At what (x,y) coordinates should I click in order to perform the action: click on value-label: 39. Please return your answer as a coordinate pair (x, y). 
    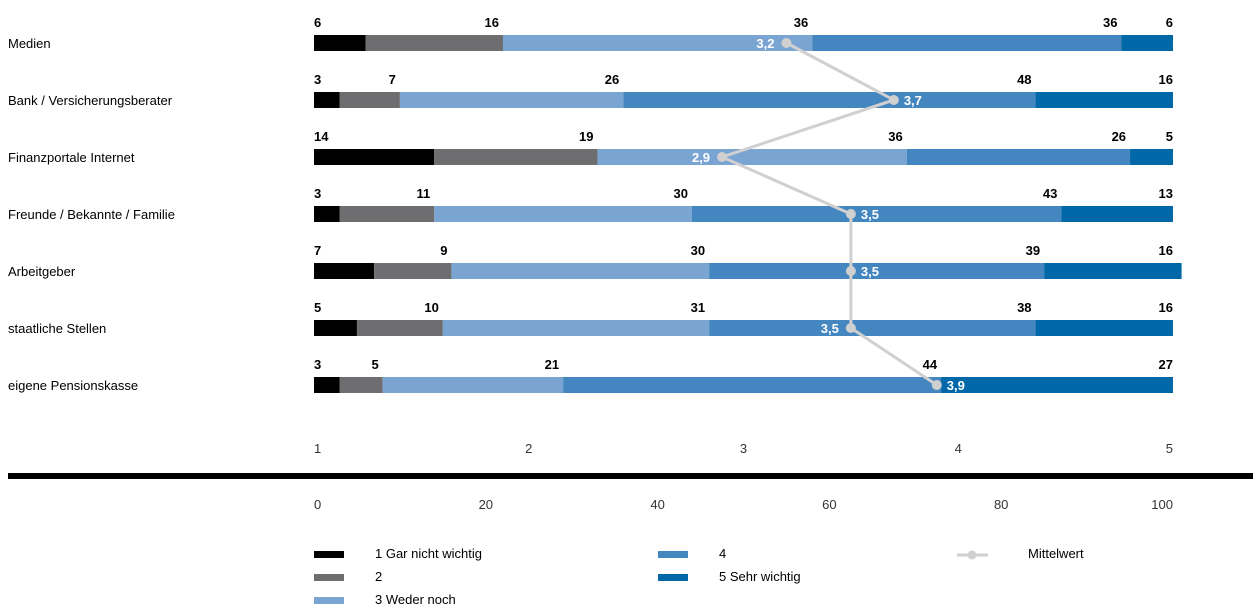
    Looking at the image, I should click on (1033, 250).